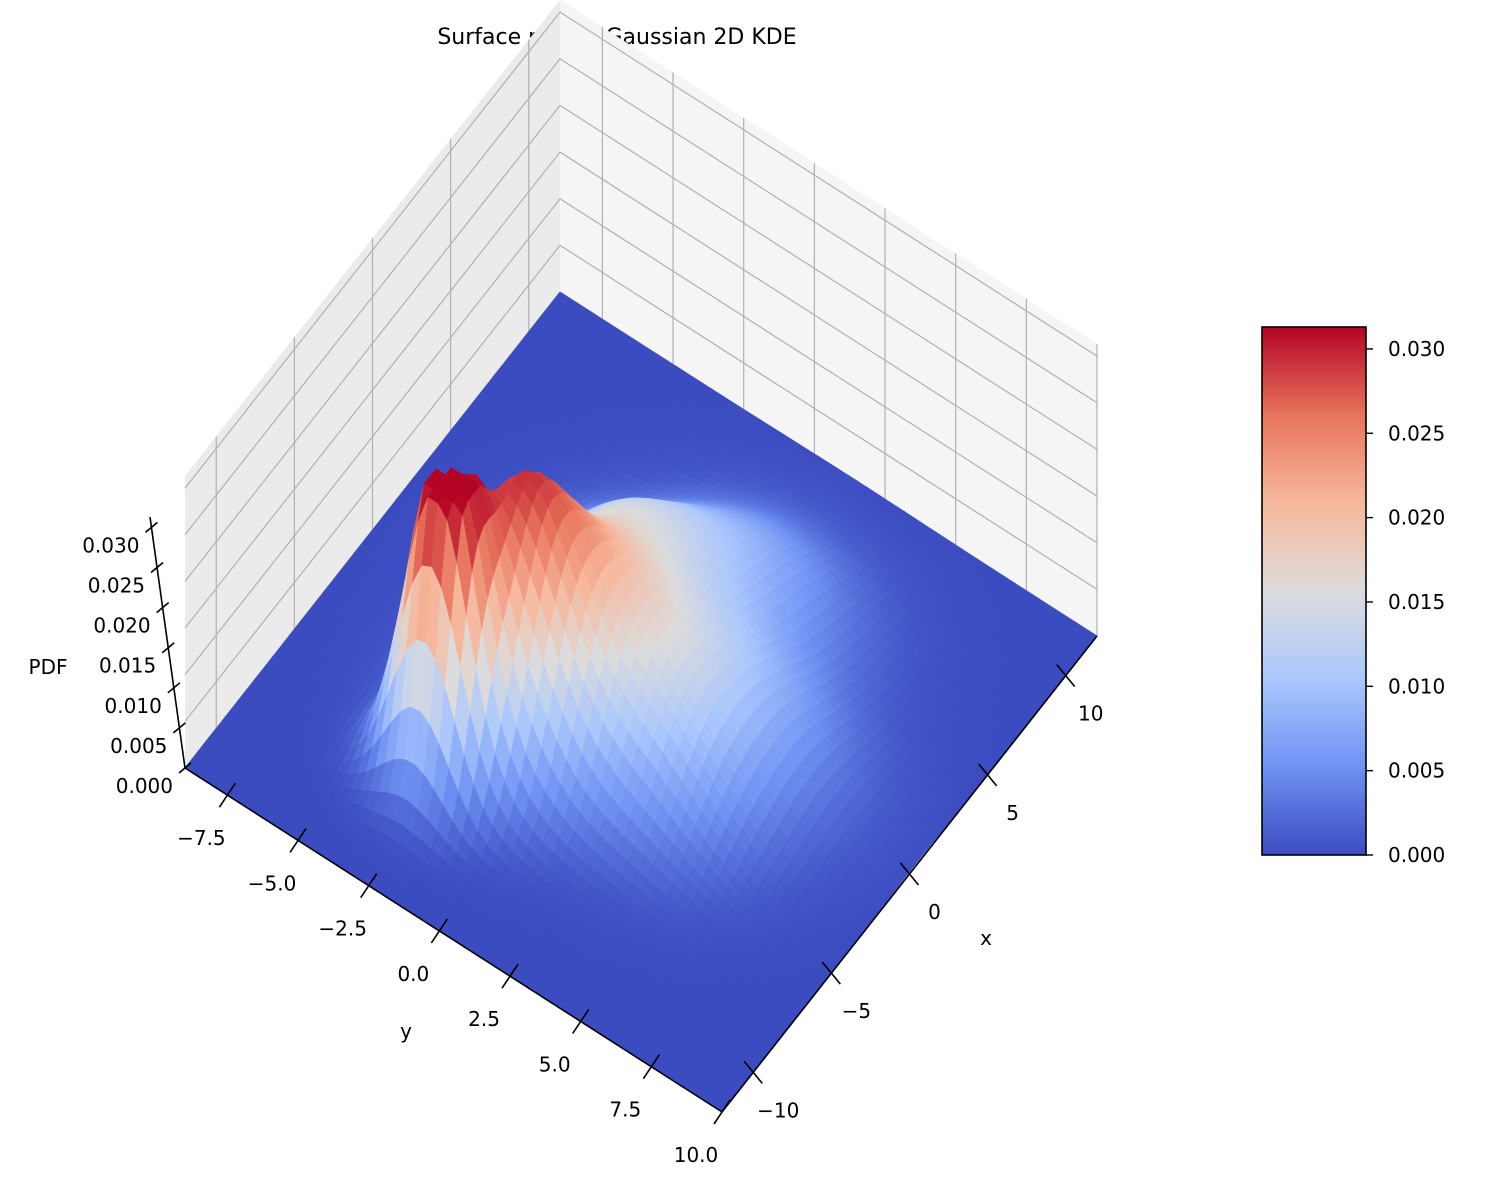 The image size is (1485, 1197). Describe the element at coordinates (453, 940) in the screenshot. I see `y-axis-line` at that location.